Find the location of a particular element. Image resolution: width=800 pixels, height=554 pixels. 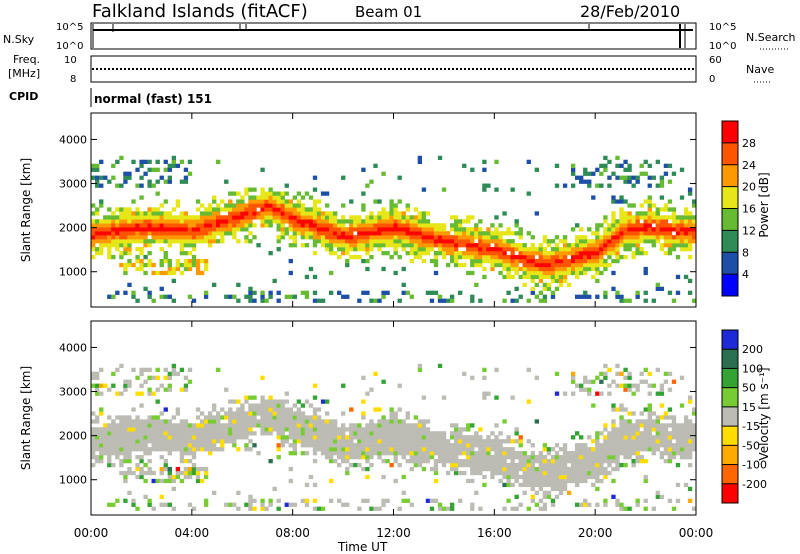

time-tick-label: 00:00 is located at coordinates (91, 533).